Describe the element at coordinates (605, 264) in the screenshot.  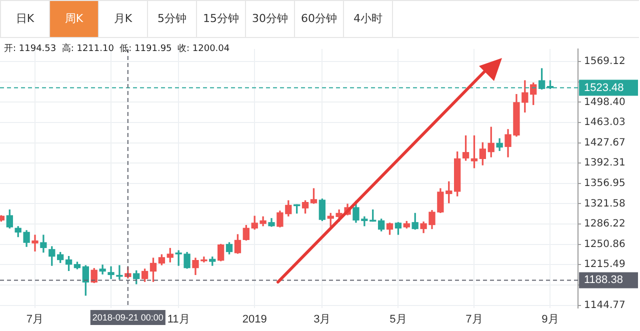
I see `y-tick-label: 1215.49` at that location.